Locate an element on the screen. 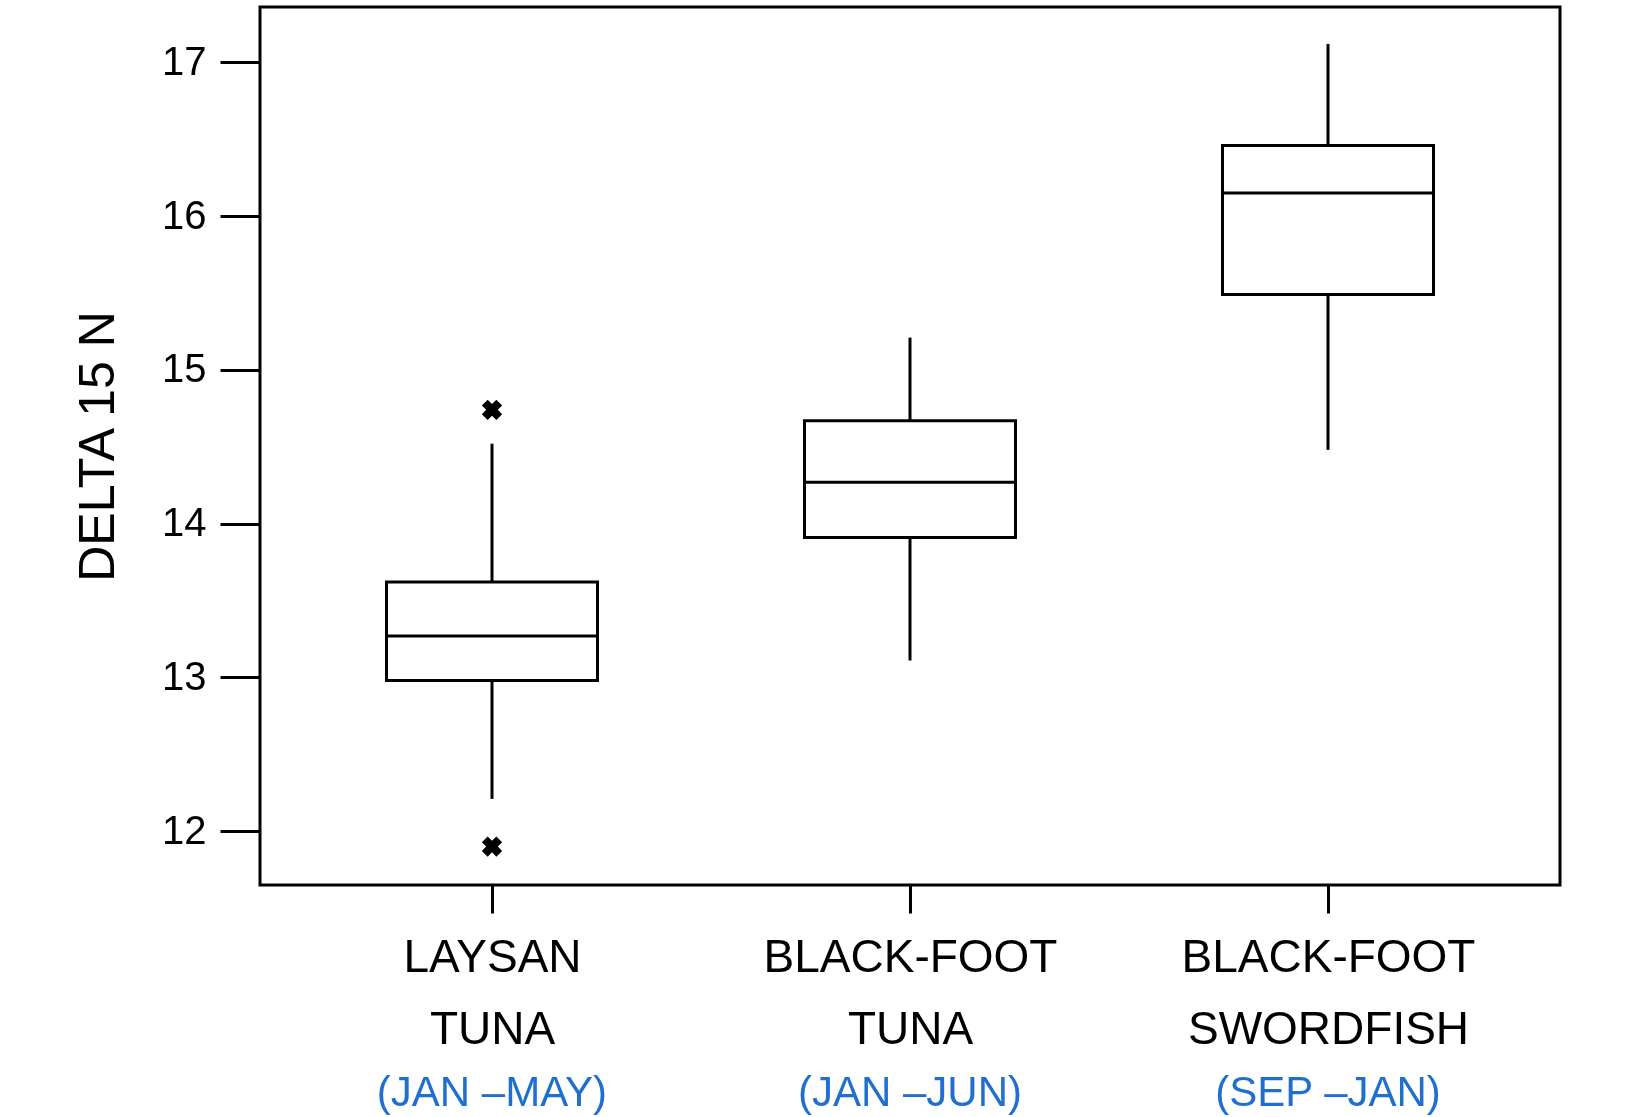 This screenshot has width=1637, height=1117. text: (JAN –JUN) is located at coordinates (910, 1091).